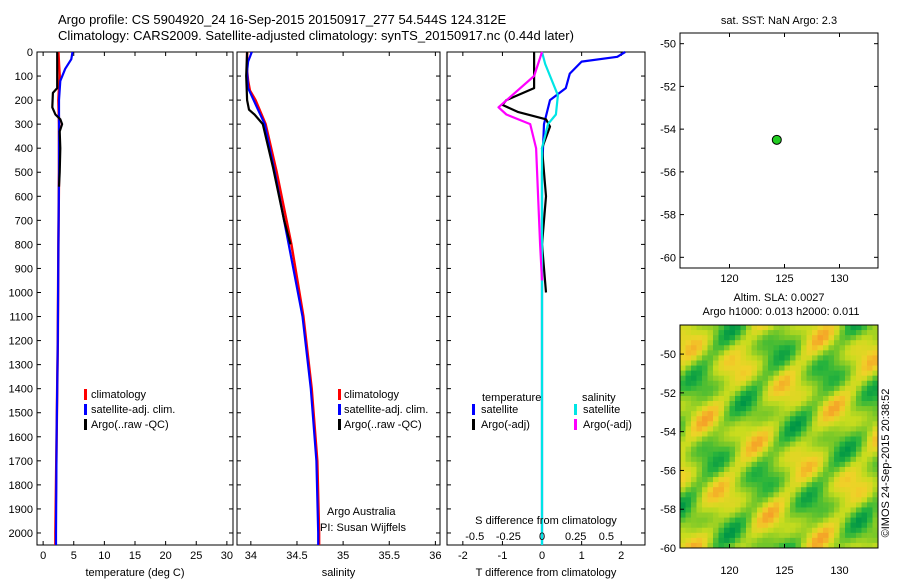  Describe the element at coordinates (607, 425) in the screenshot. I see `difference-legend-label: Argo(-adj)` at that location.